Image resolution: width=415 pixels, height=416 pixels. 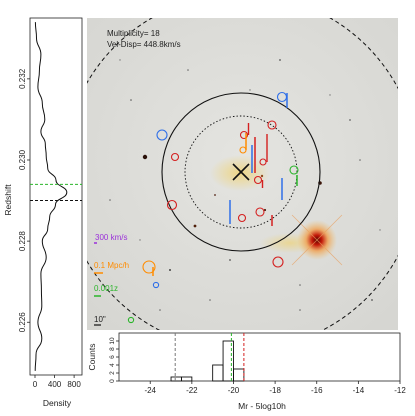 I want to click on histogram-x-ticks: -24 -22 -20 -18 -16 -14 -12, so click(x=275, y=388).